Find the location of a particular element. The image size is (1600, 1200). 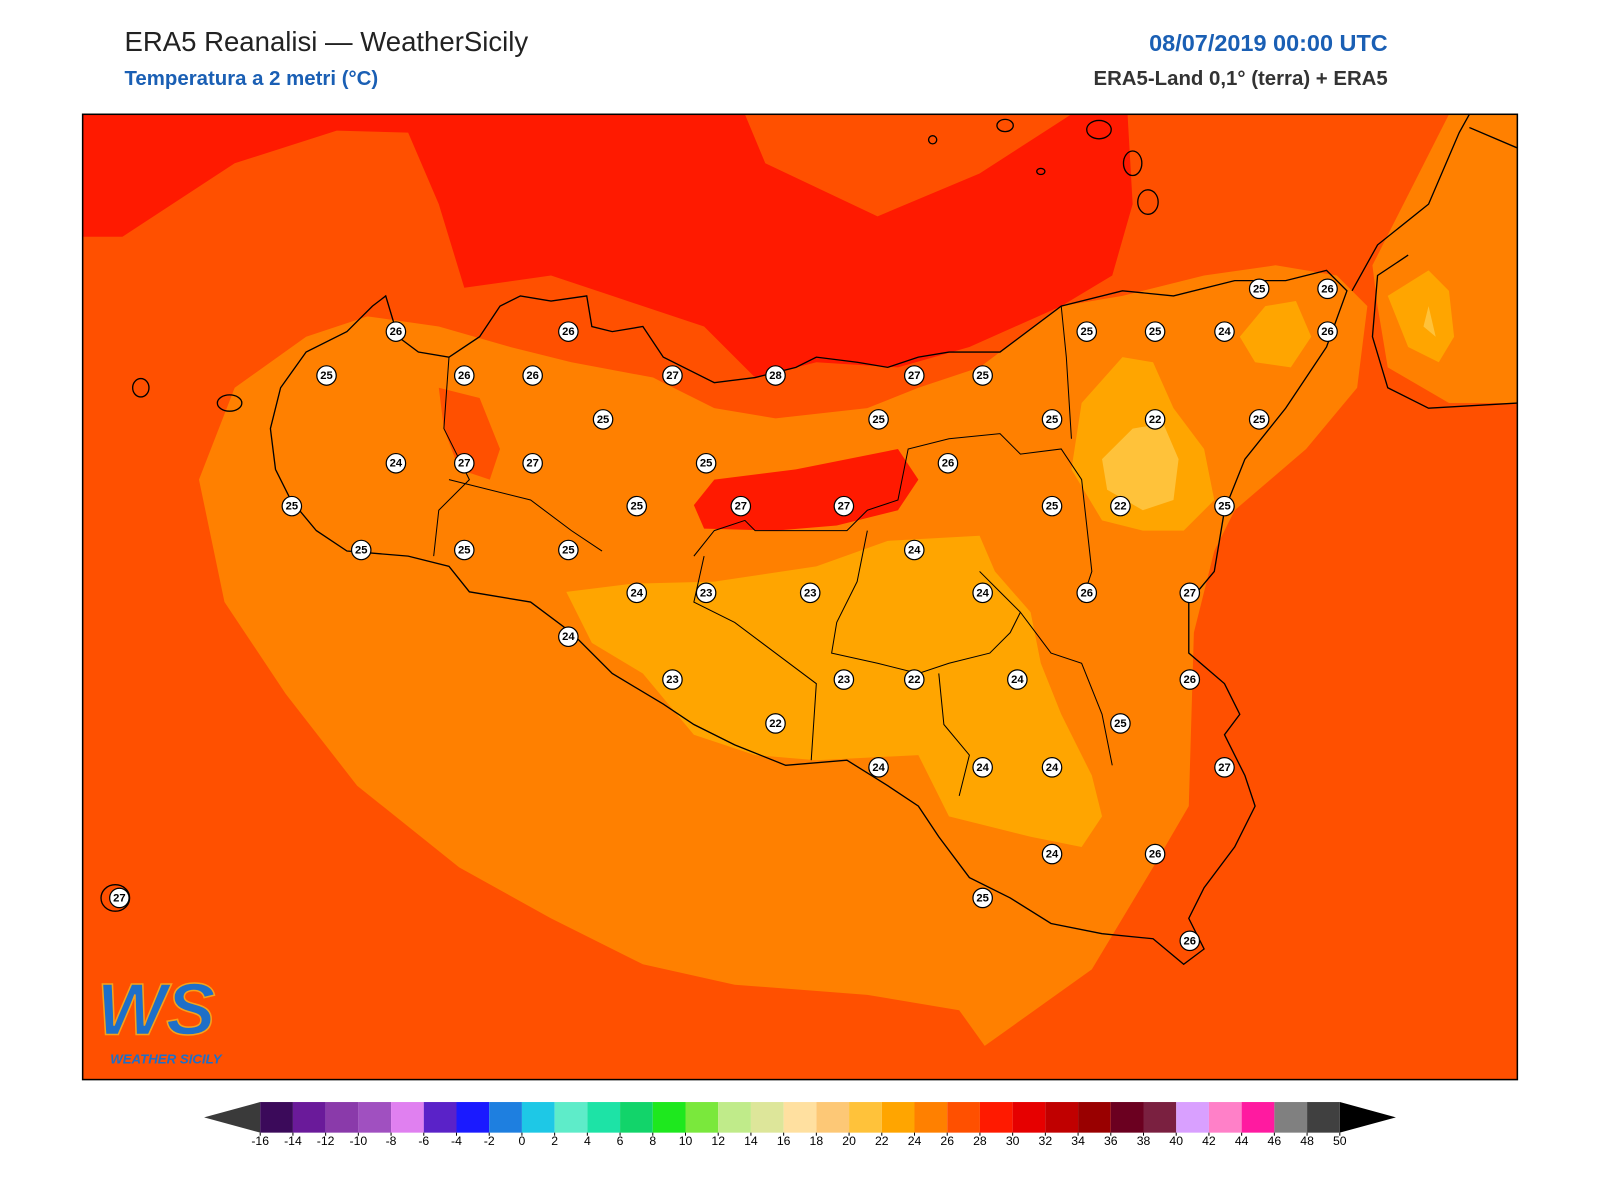

colorbar-tick-label: 20 is located at coordinates (849, 1141).